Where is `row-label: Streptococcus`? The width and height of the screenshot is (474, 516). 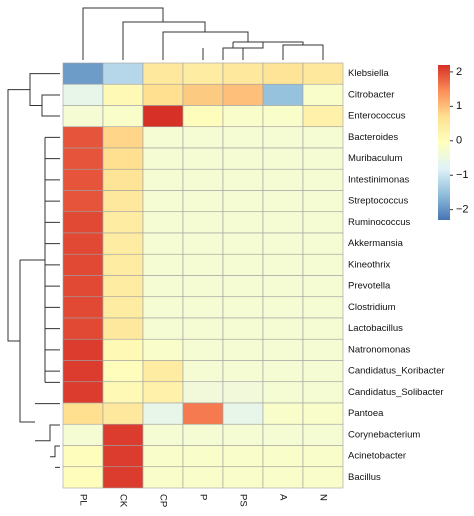 row-label: Streptococcus is located at coordinates (378, 201).